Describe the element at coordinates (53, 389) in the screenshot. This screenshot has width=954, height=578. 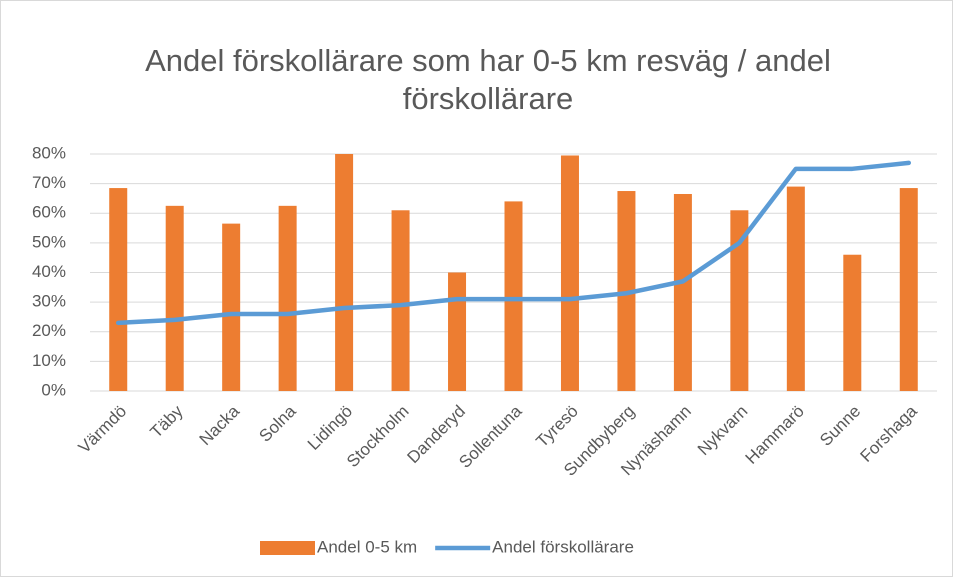
I see `y-tick-label: 0%` at that location.